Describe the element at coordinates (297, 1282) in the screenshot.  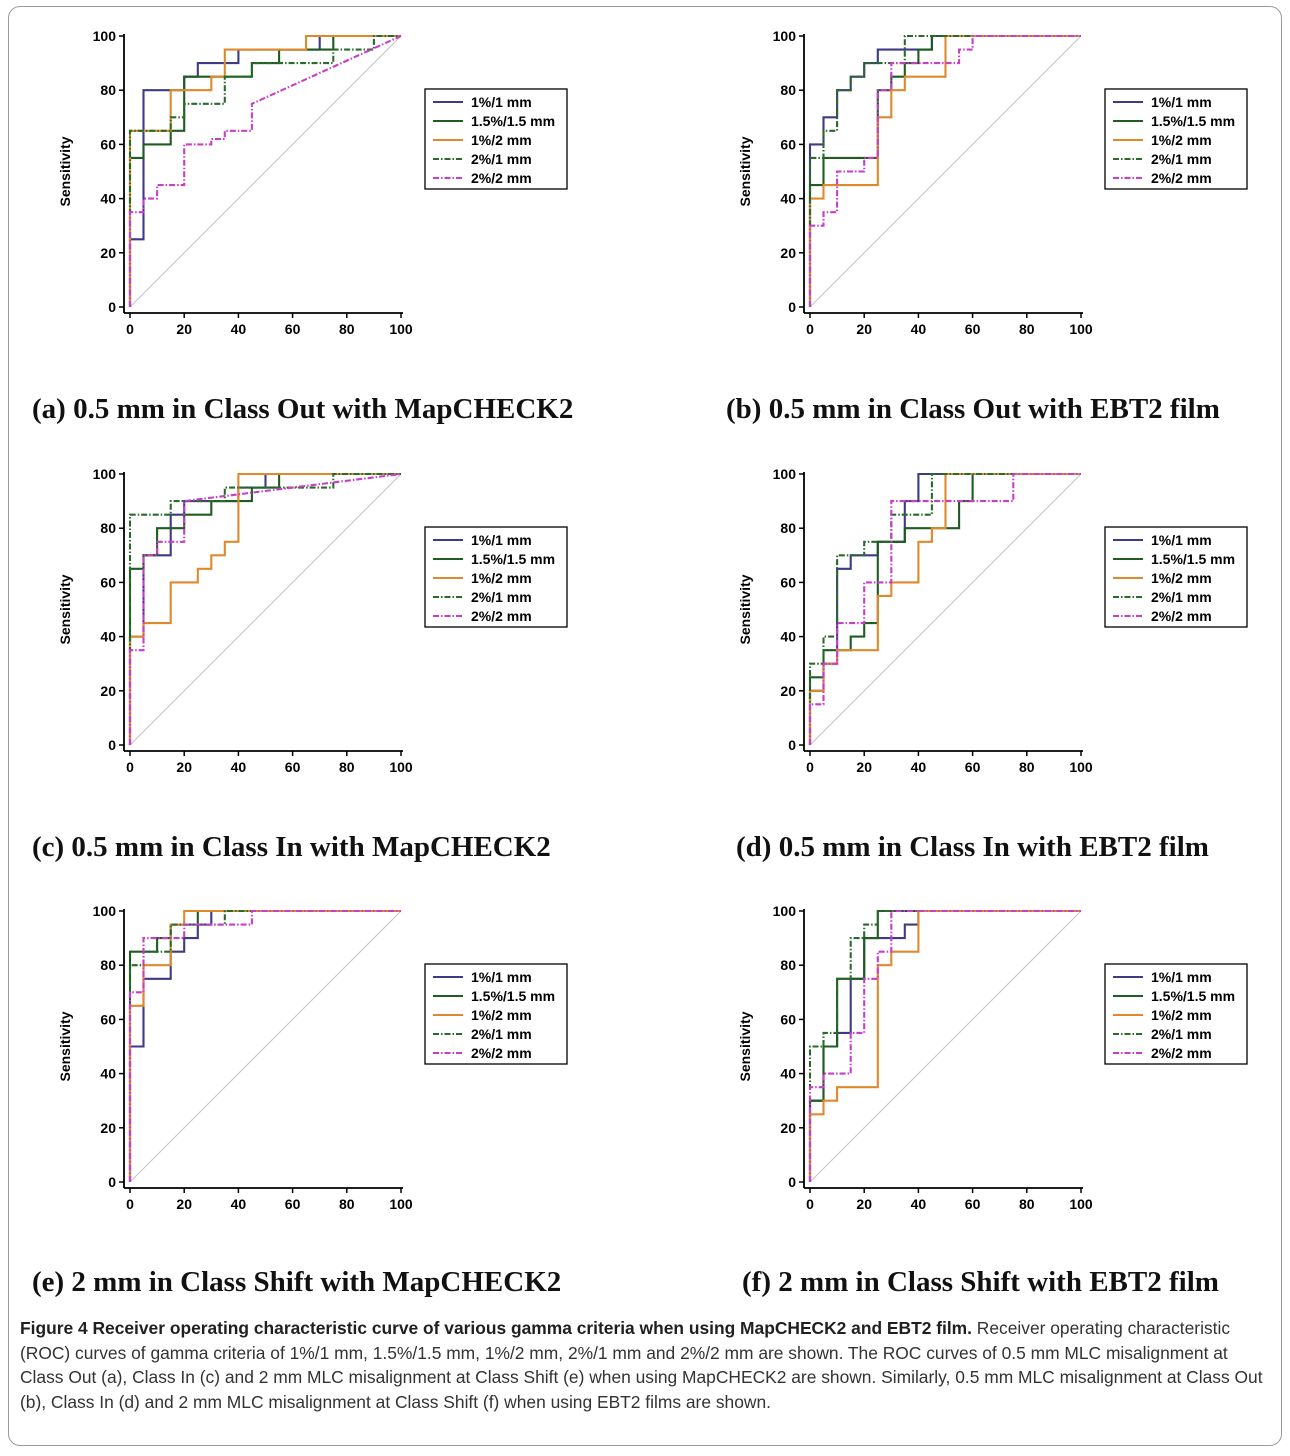
I see `panel-caption-e: (e) 2 mm in Class Shift with MapCHECK2` at that location.